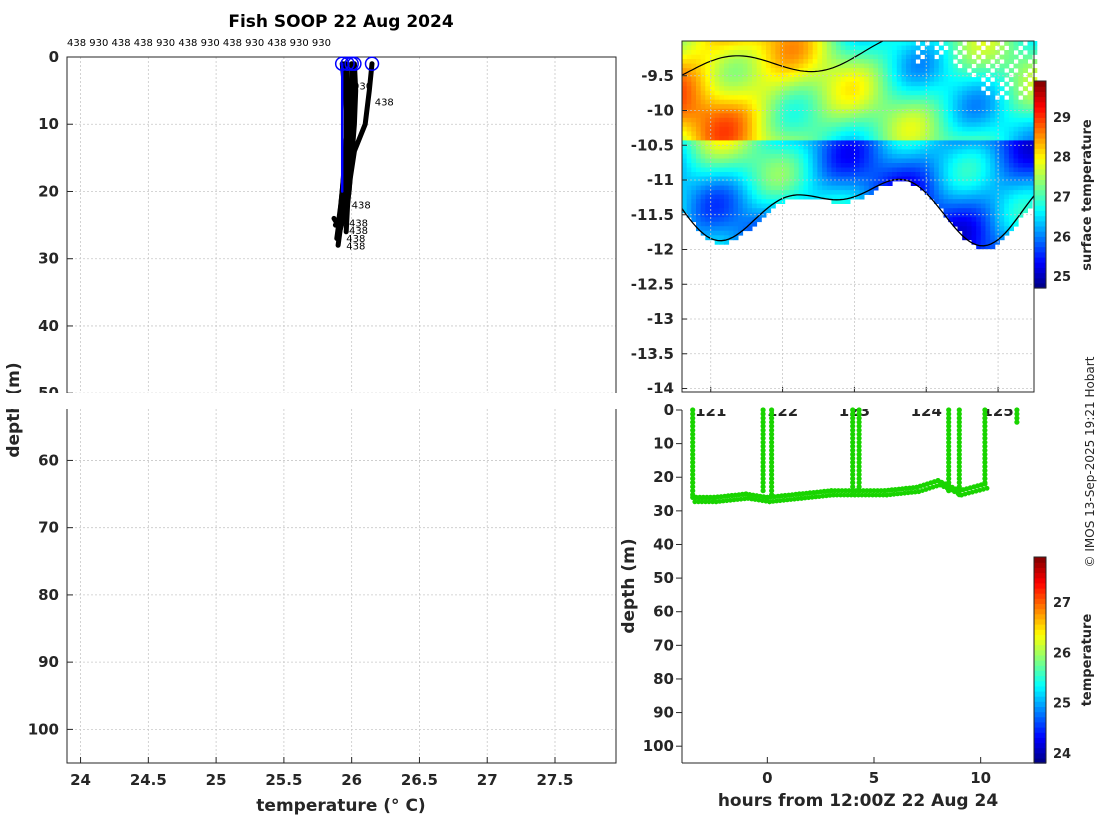 The width and height of the screenshot is (1100, 820). What do you see at coordinates (663, 444) in the screenshot?
I see `depth-tick-label: 10` at bounding box center [663, 444].